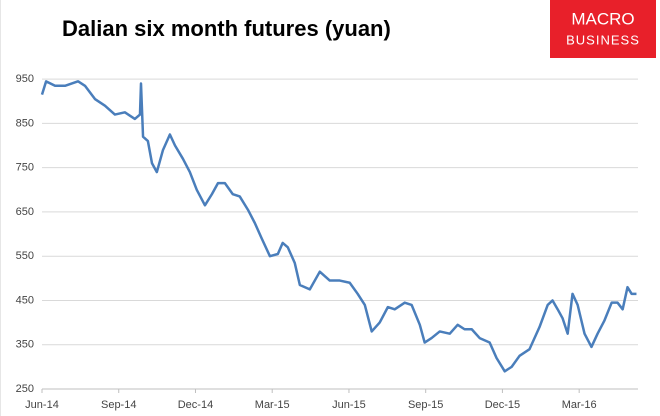 This screenshot has height=416, width=660. I want to click on y-tick-label: 650, so click(25, 212).